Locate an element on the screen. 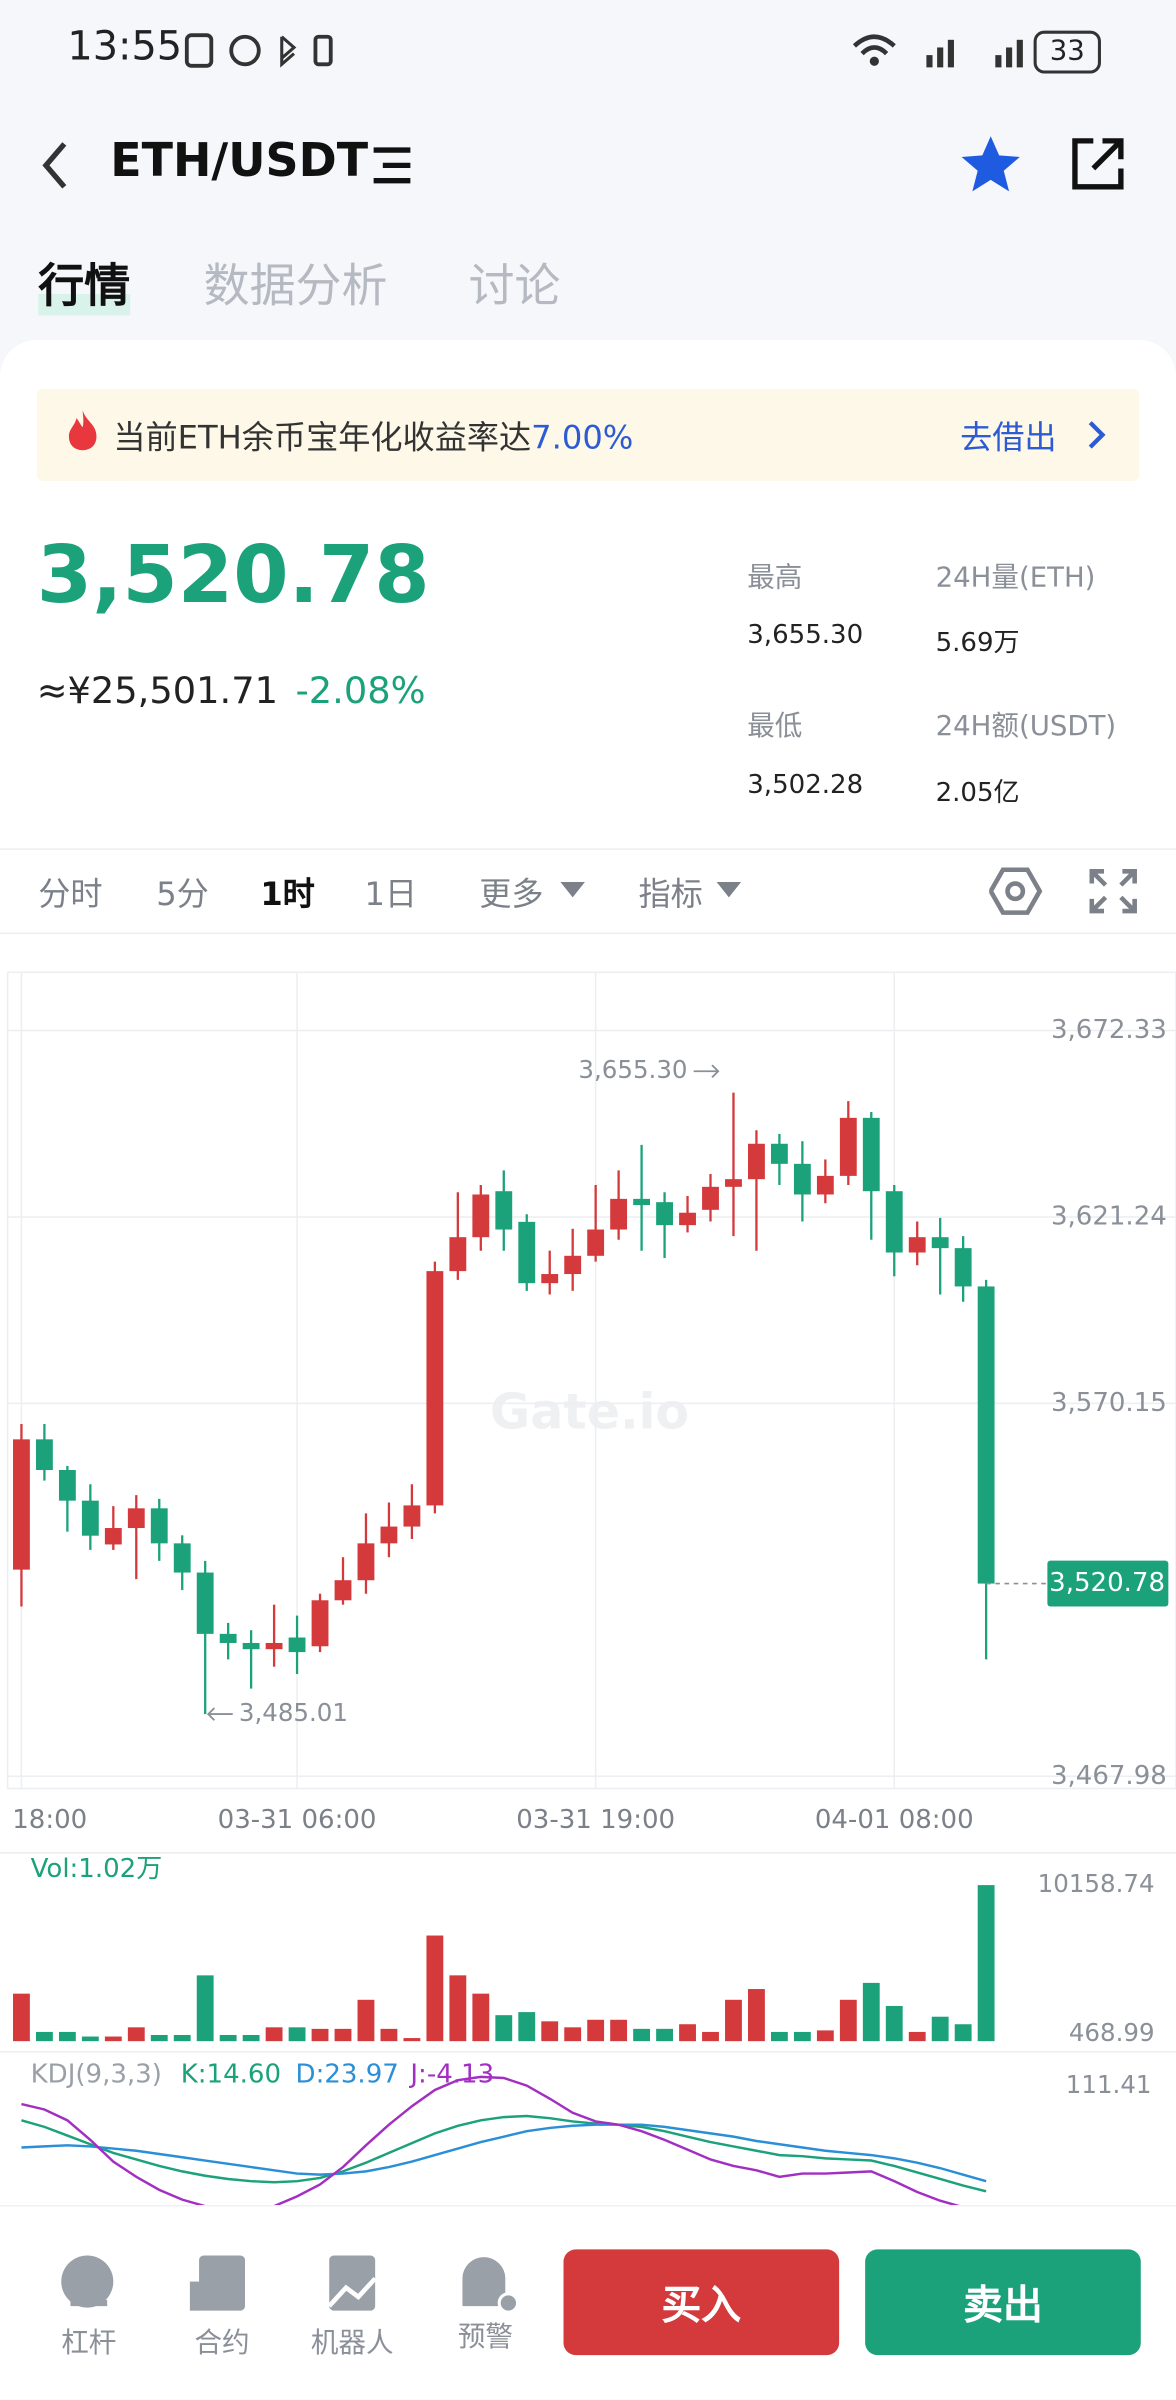  chart-tools is located at coordinates (1065, 891).